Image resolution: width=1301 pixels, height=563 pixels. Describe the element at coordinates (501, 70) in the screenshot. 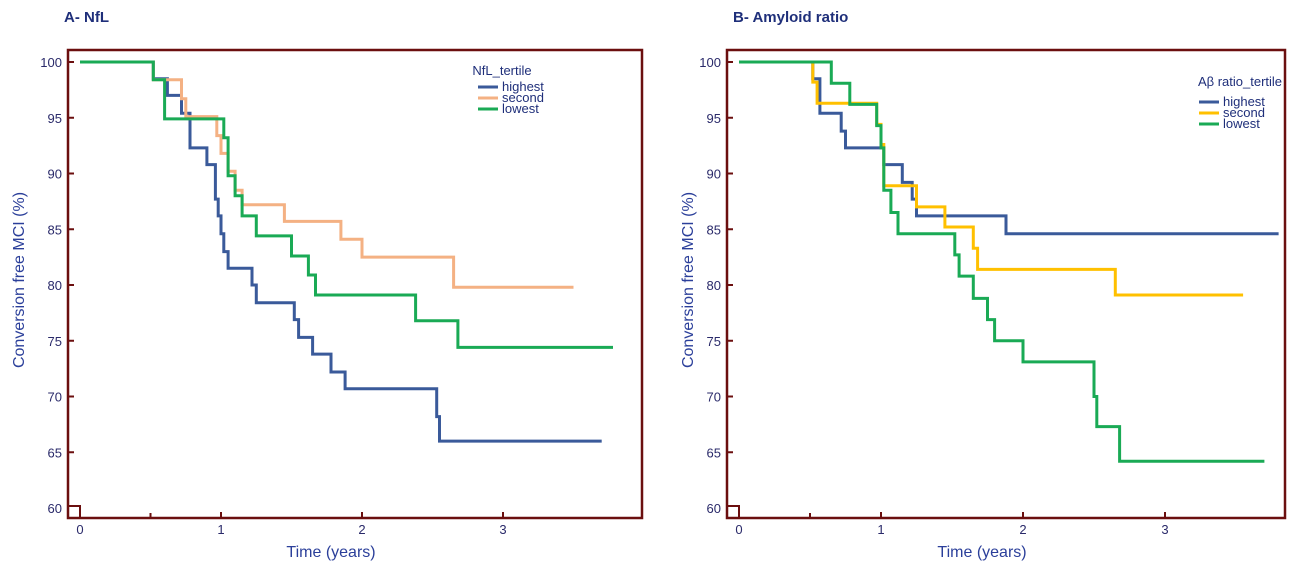

I see `legend-title: NfL_tertile` at that location.